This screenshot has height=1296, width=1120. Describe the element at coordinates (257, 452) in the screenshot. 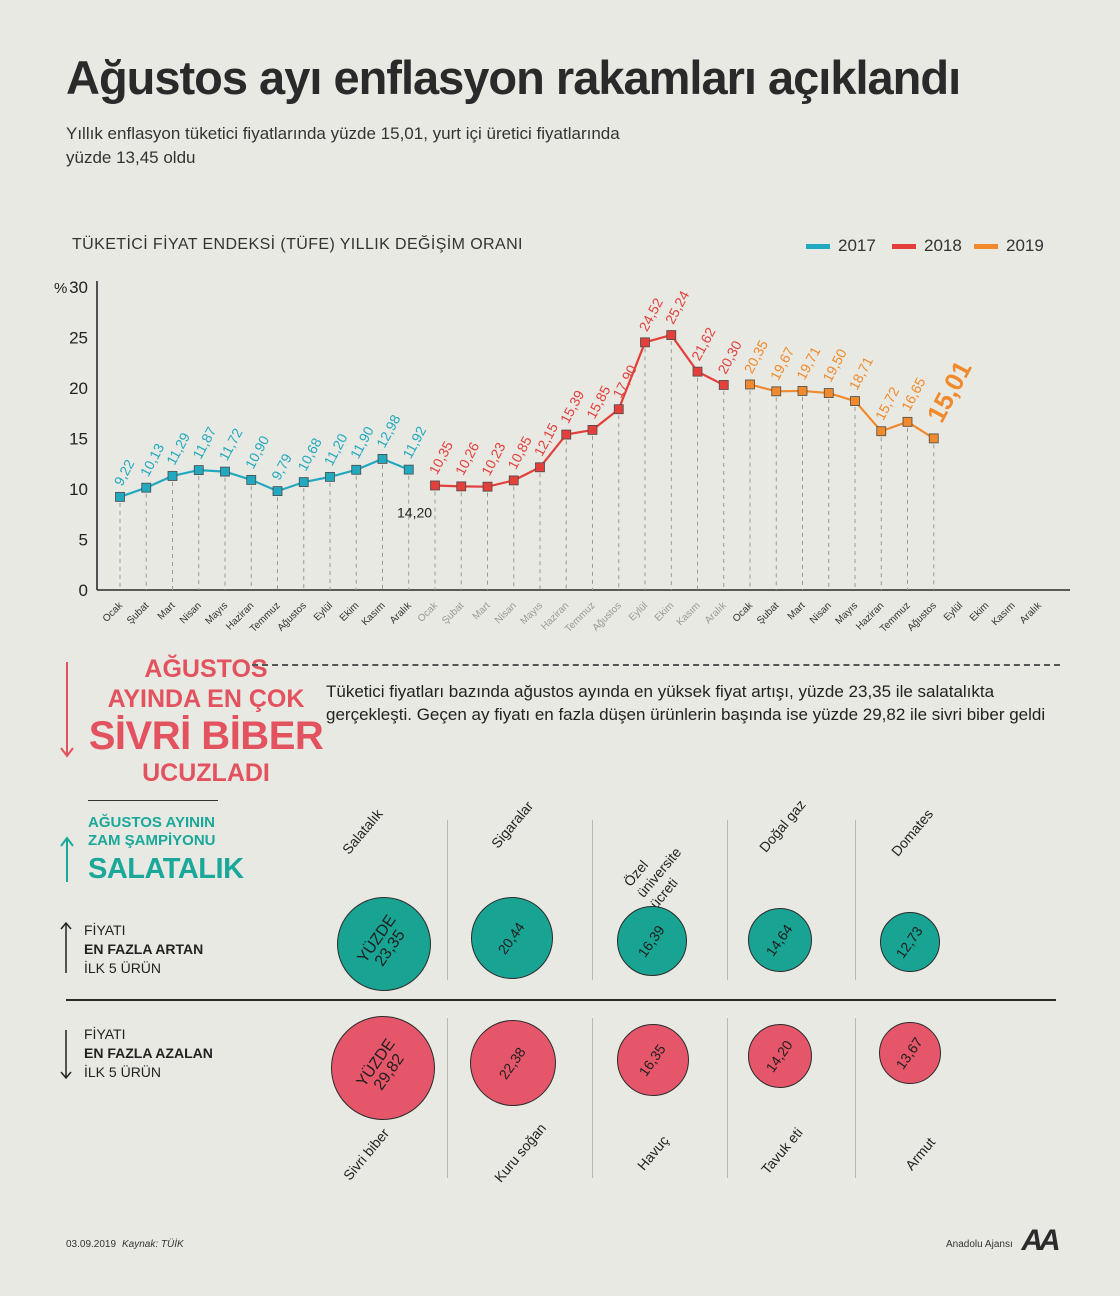

I see `data-label-2017: 10,90` at that location.